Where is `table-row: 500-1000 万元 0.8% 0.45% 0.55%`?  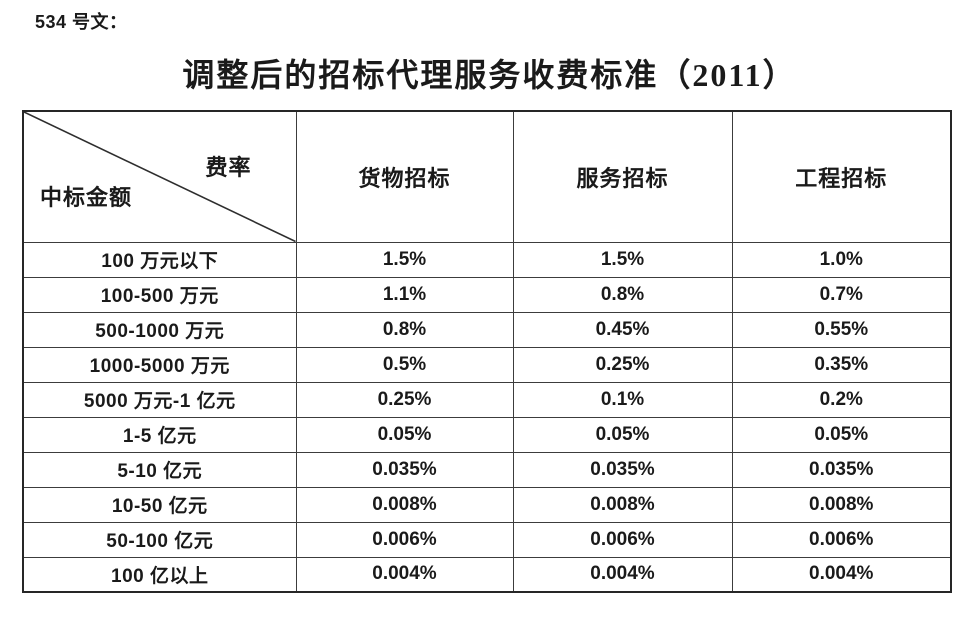 table-row: 500-1000 万元 0.8% 0.45% 0.55% is located at coordinates (487, 329).